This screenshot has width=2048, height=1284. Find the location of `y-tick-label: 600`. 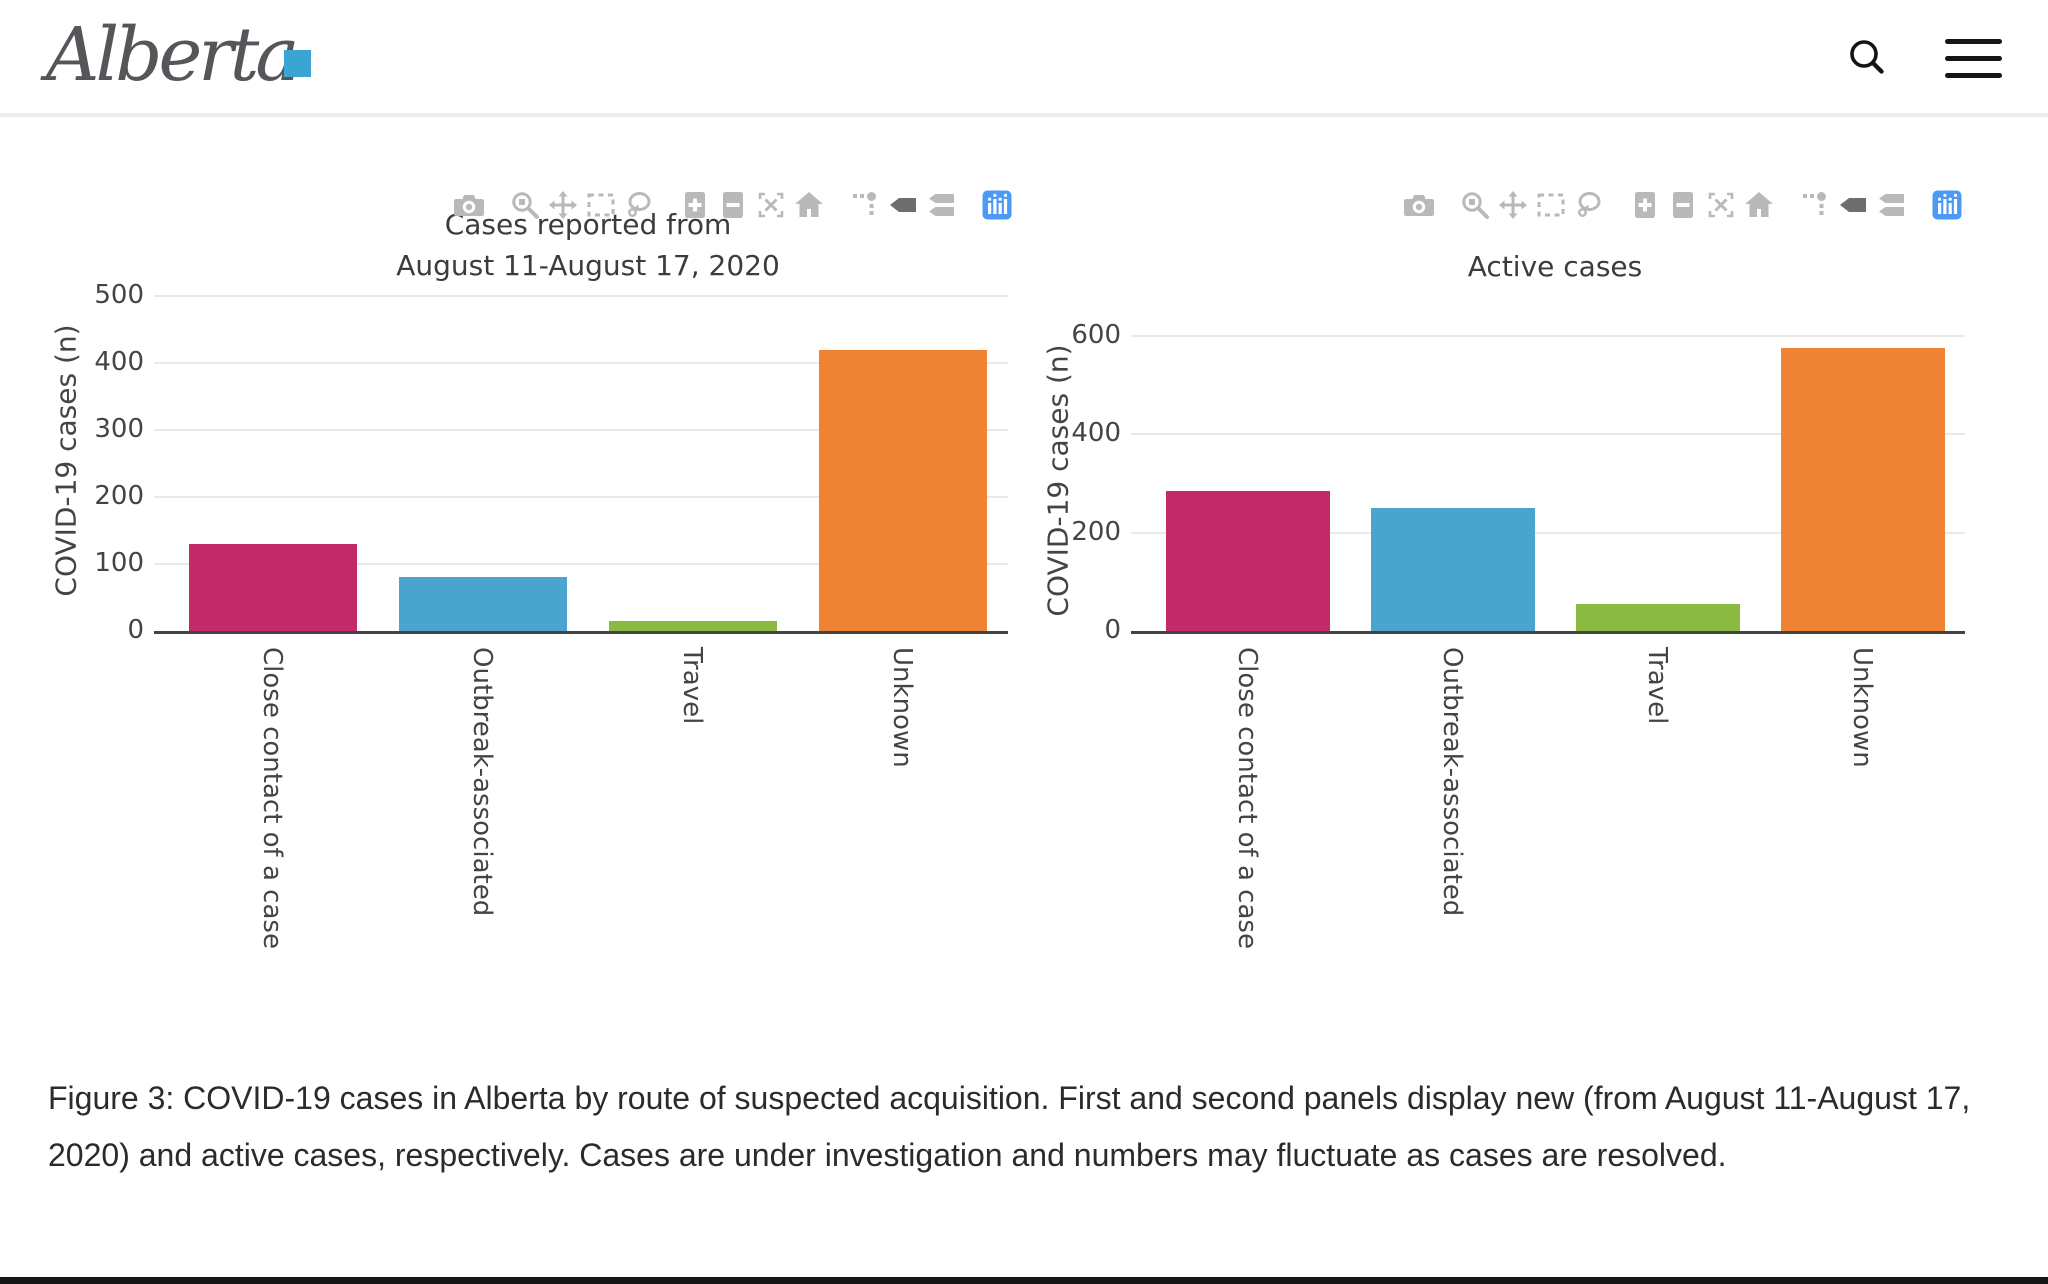

y-tick-label: 600 is located at coordinates (1096, 335).